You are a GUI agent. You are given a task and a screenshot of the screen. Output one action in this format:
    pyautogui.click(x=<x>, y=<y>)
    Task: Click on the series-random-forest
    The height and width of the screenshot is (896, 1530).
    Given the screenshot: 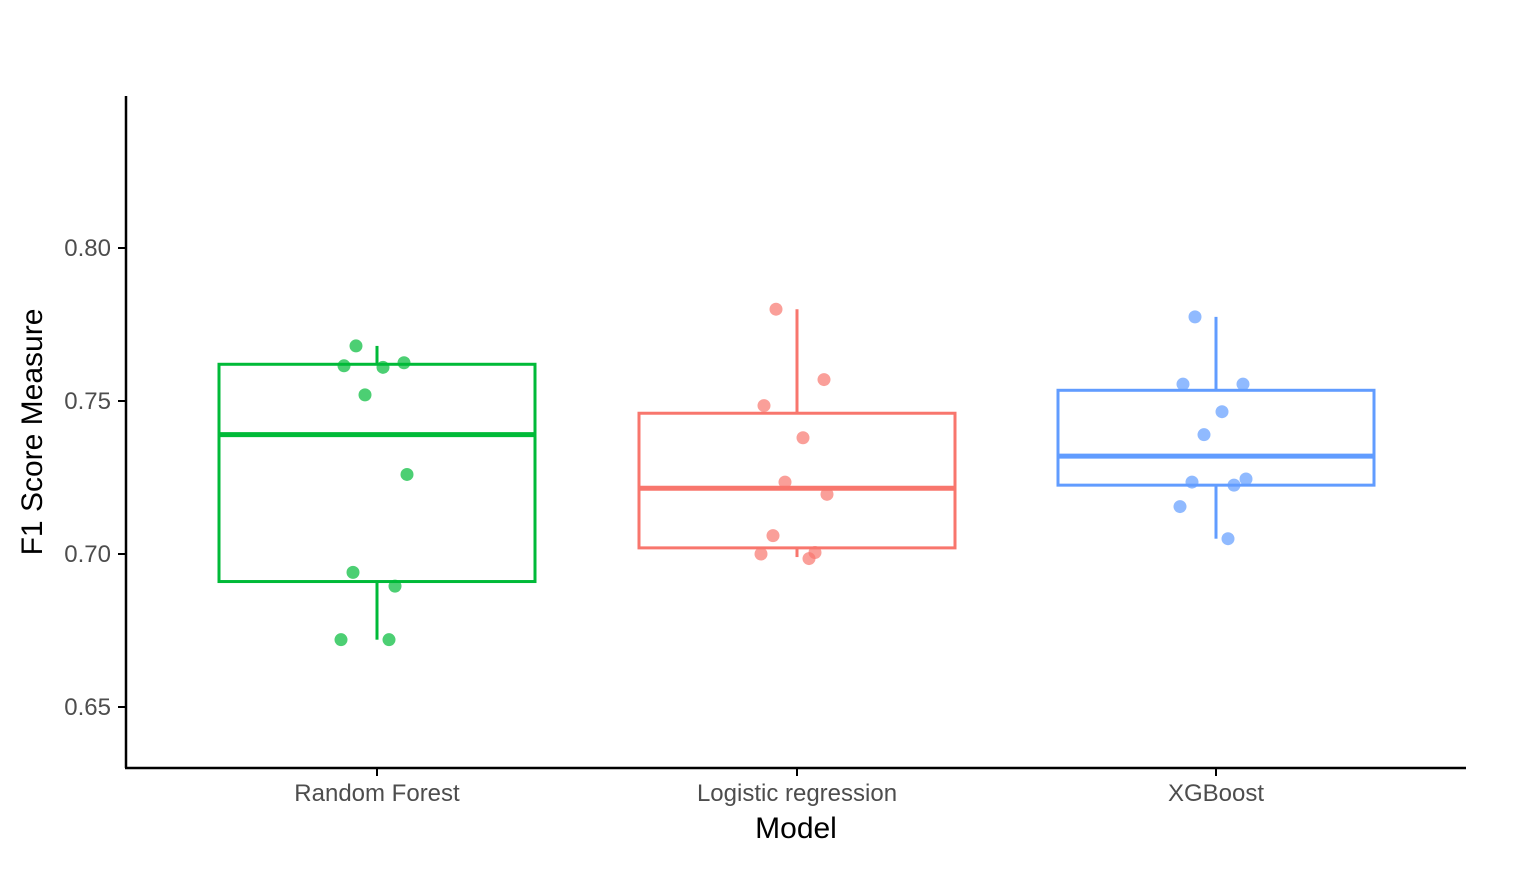 What is the action you would take?
    pyautogui.click(x=377, y=493)
    